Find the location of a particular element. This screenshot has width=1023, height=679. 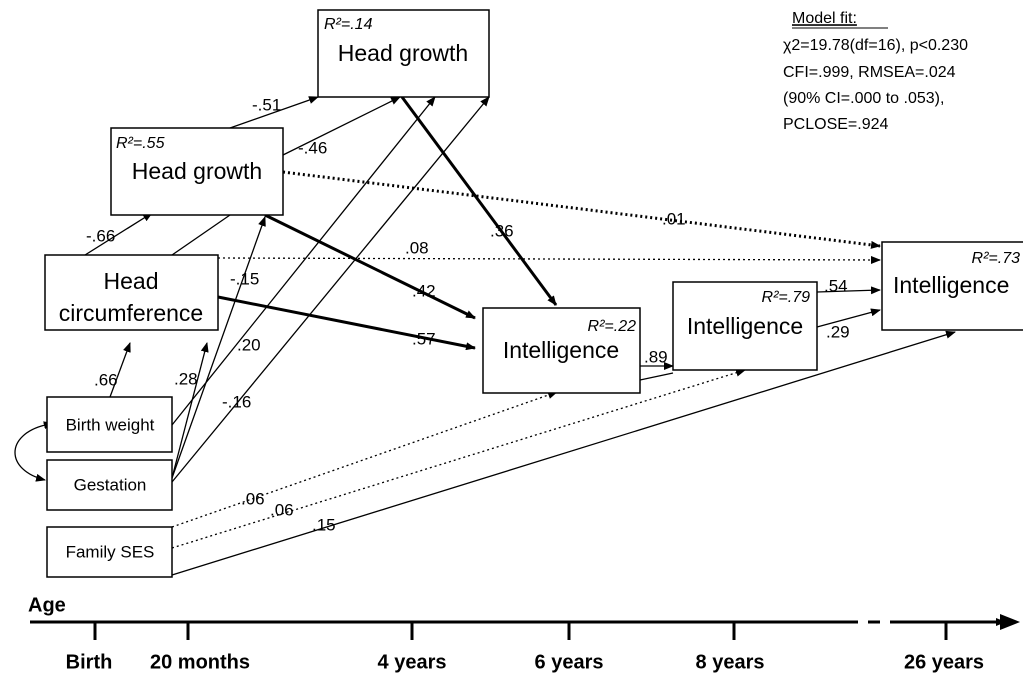

edge-label: .66 is located at coordinates (106, 379).